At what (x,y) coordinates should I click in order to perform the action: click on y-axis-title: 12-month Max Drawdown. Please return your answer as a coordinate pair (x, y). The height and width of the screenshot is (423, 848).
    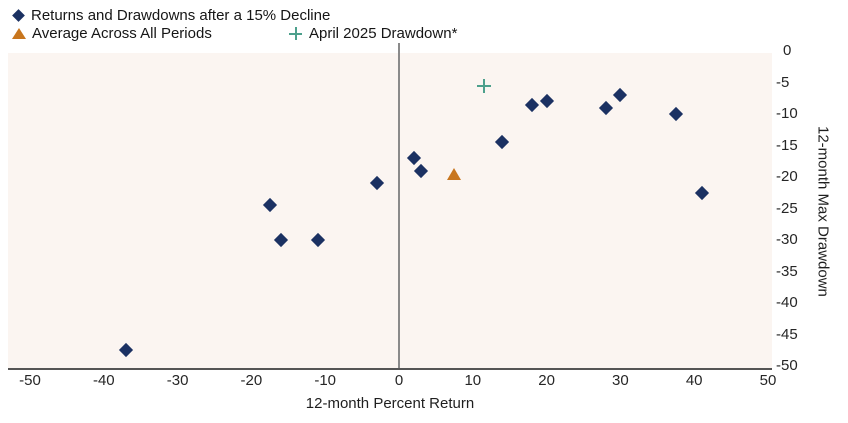
    Looking at the image, I should click on (823, 211).